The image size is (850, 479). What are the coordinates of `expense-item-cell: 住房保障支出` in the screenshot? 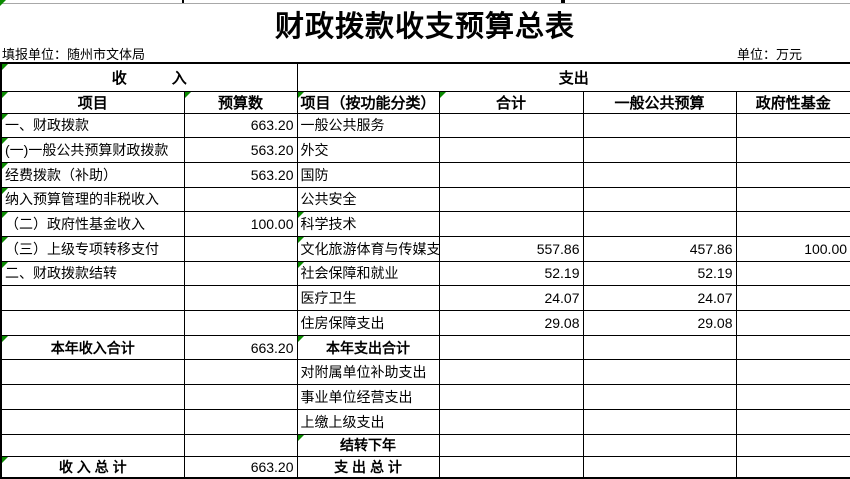 It's located at (368, 323).